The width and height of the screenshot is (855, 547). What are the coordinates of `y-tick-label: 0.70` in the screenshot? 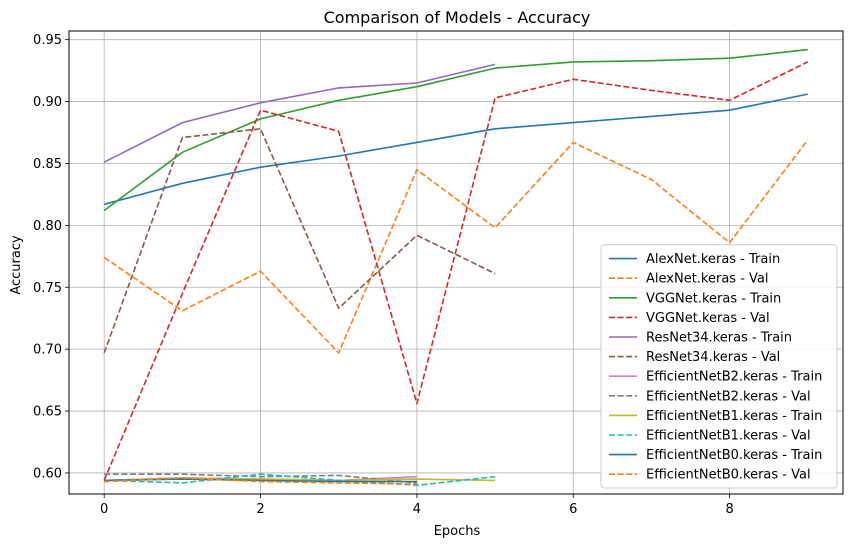 It's located at (47, 350).